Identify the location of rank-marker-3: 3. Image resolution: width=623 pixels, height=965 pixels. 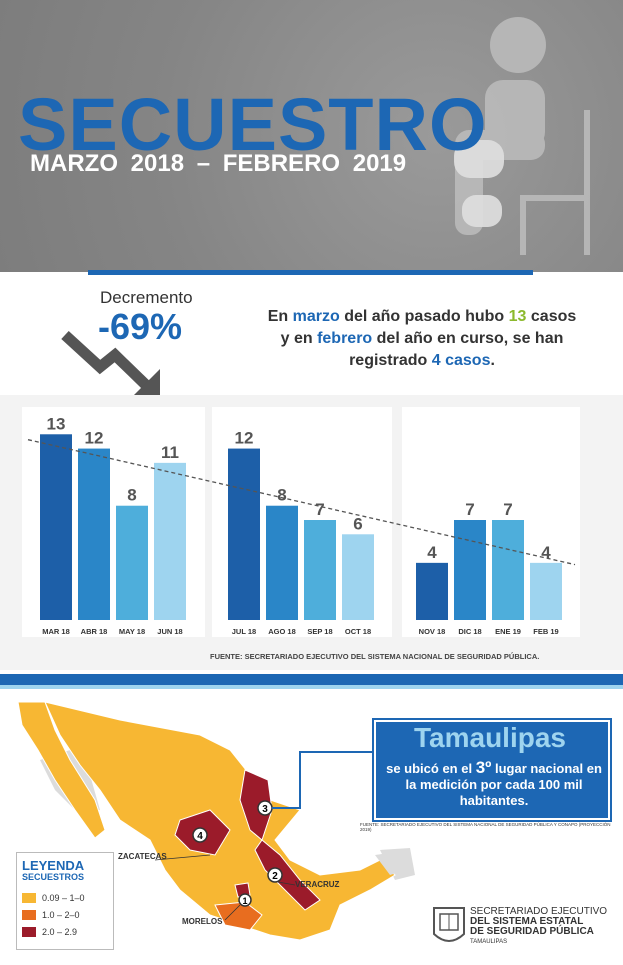
(265, 809).